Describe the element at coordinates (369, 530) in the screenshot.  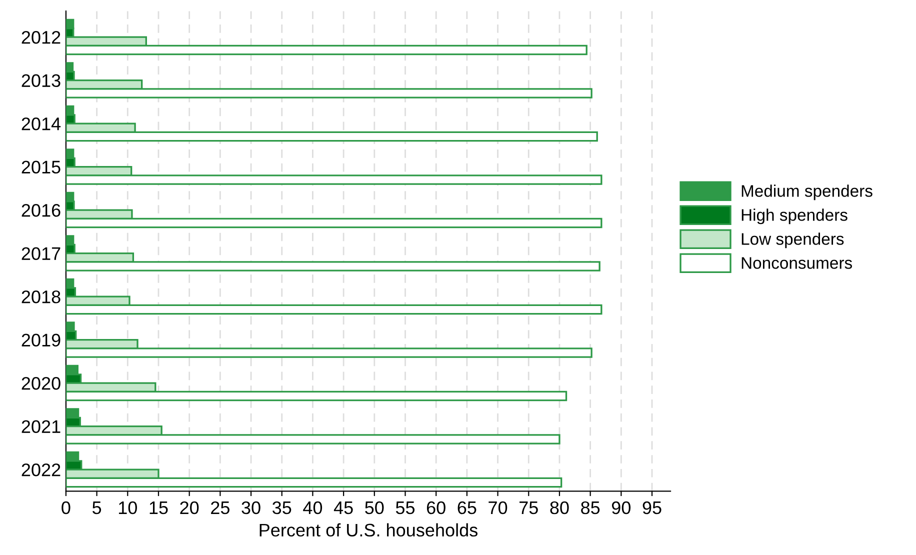
I see `x-axis-title: Percent of U.S. households` at that location.